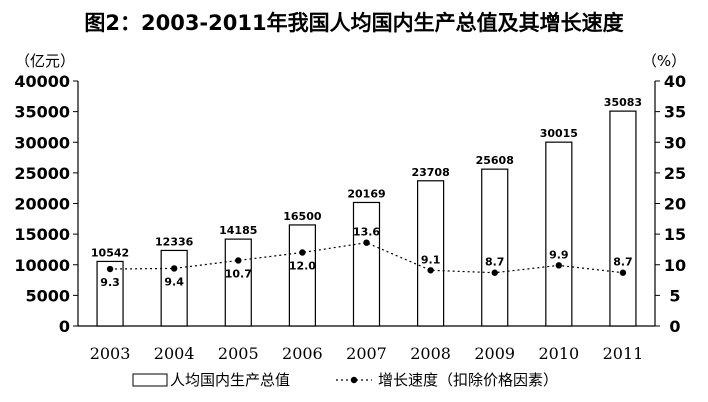 The width and height of the screenshot is (708, 402). What do you see at coordinates (42, 142) in the screenshot?
I see `left-tick-label: 30000` at bounding box center [42, 142].